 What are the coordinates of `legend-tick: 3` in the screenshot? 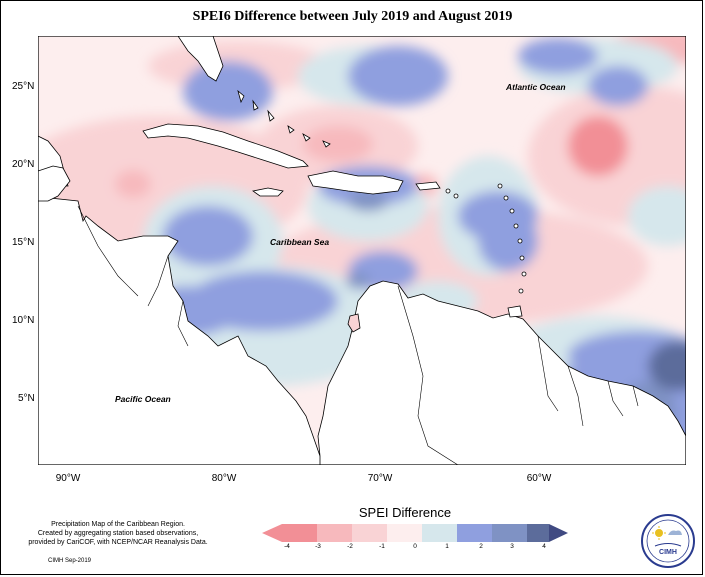 It's located at (512, 546).